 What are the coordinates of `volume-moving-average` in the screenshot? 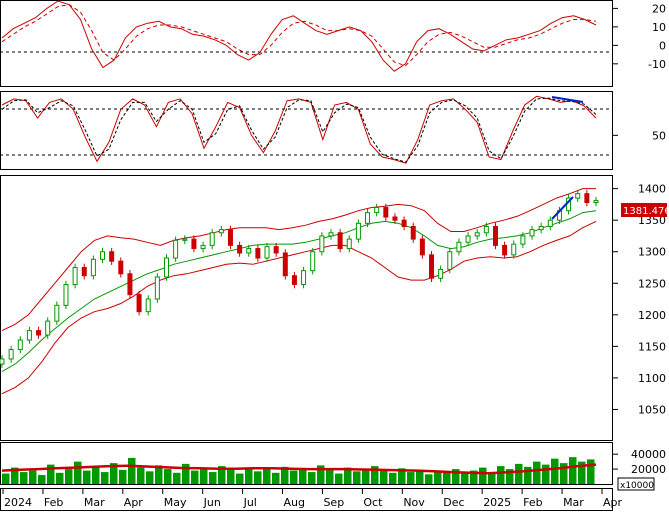 It's located at (299, 469).